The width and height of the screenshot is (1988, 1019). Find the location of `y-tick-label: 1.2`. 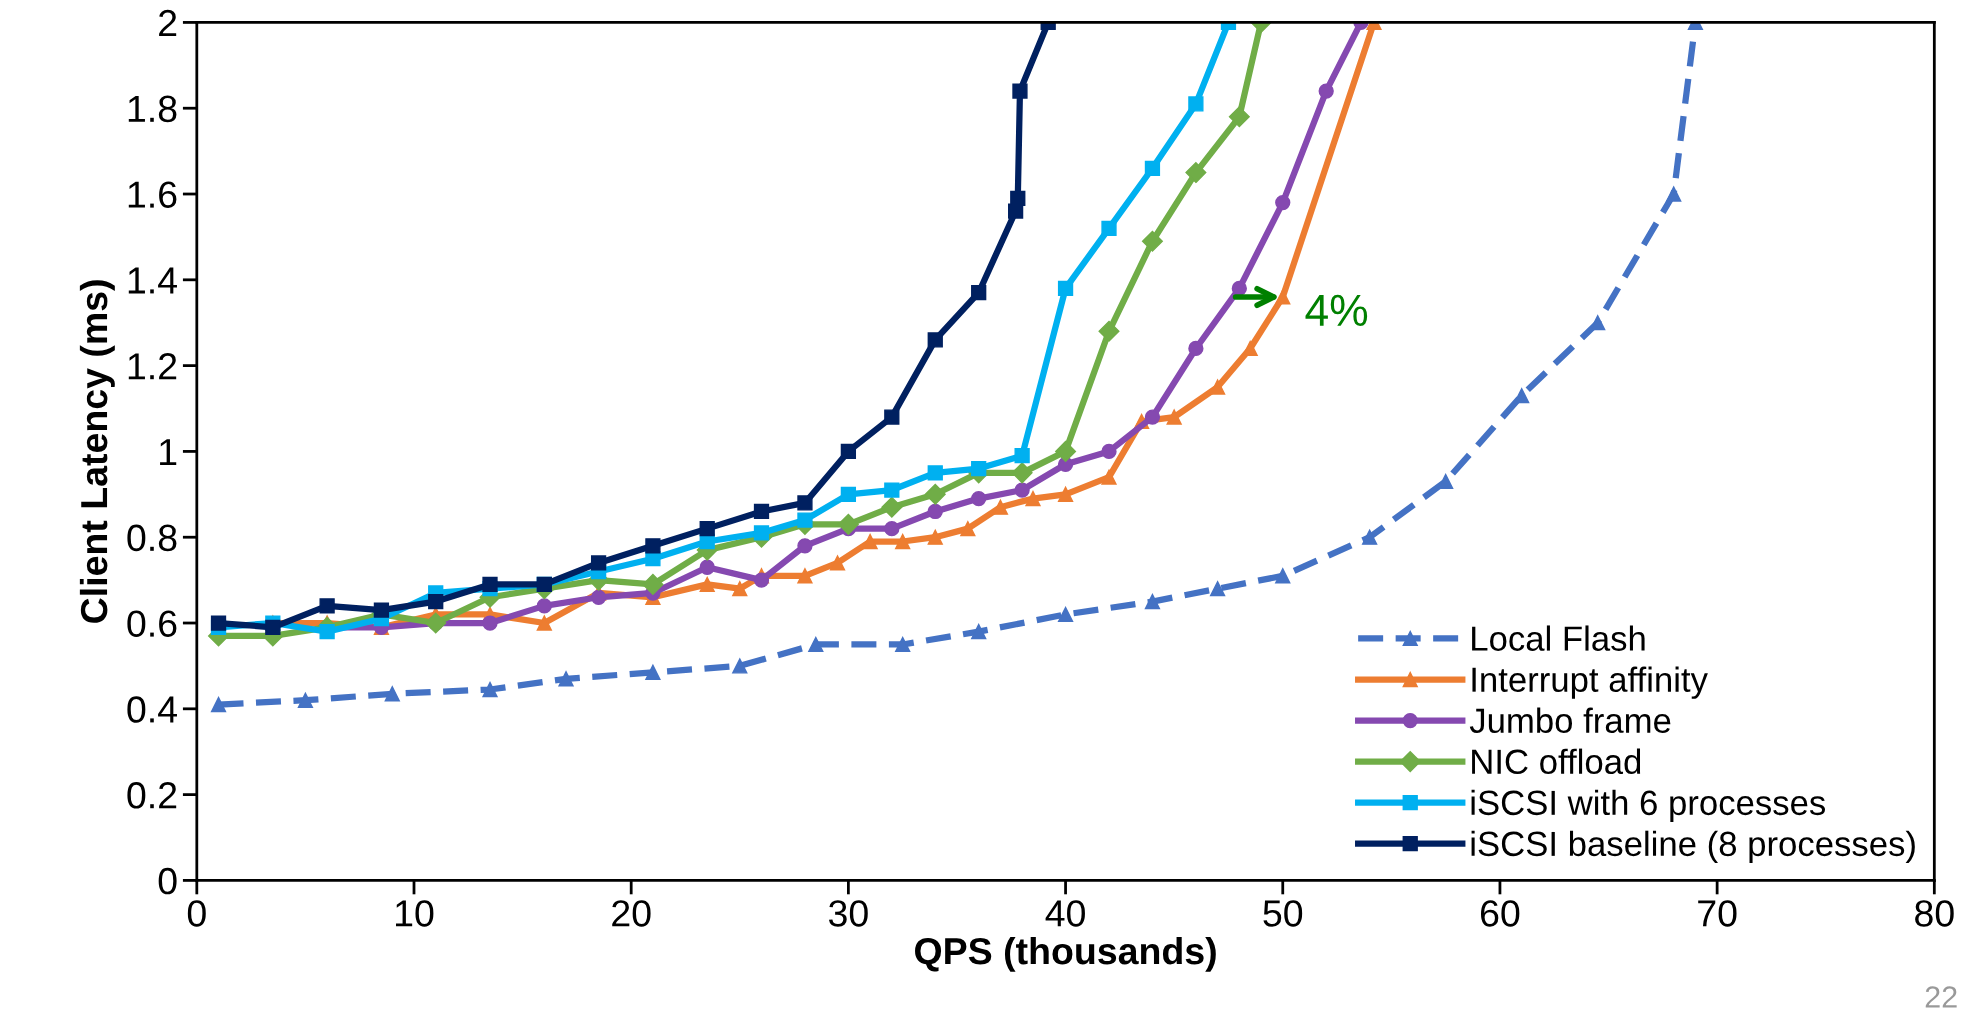

y-tick-label: 1.2 is located at coordinates (152, 366).